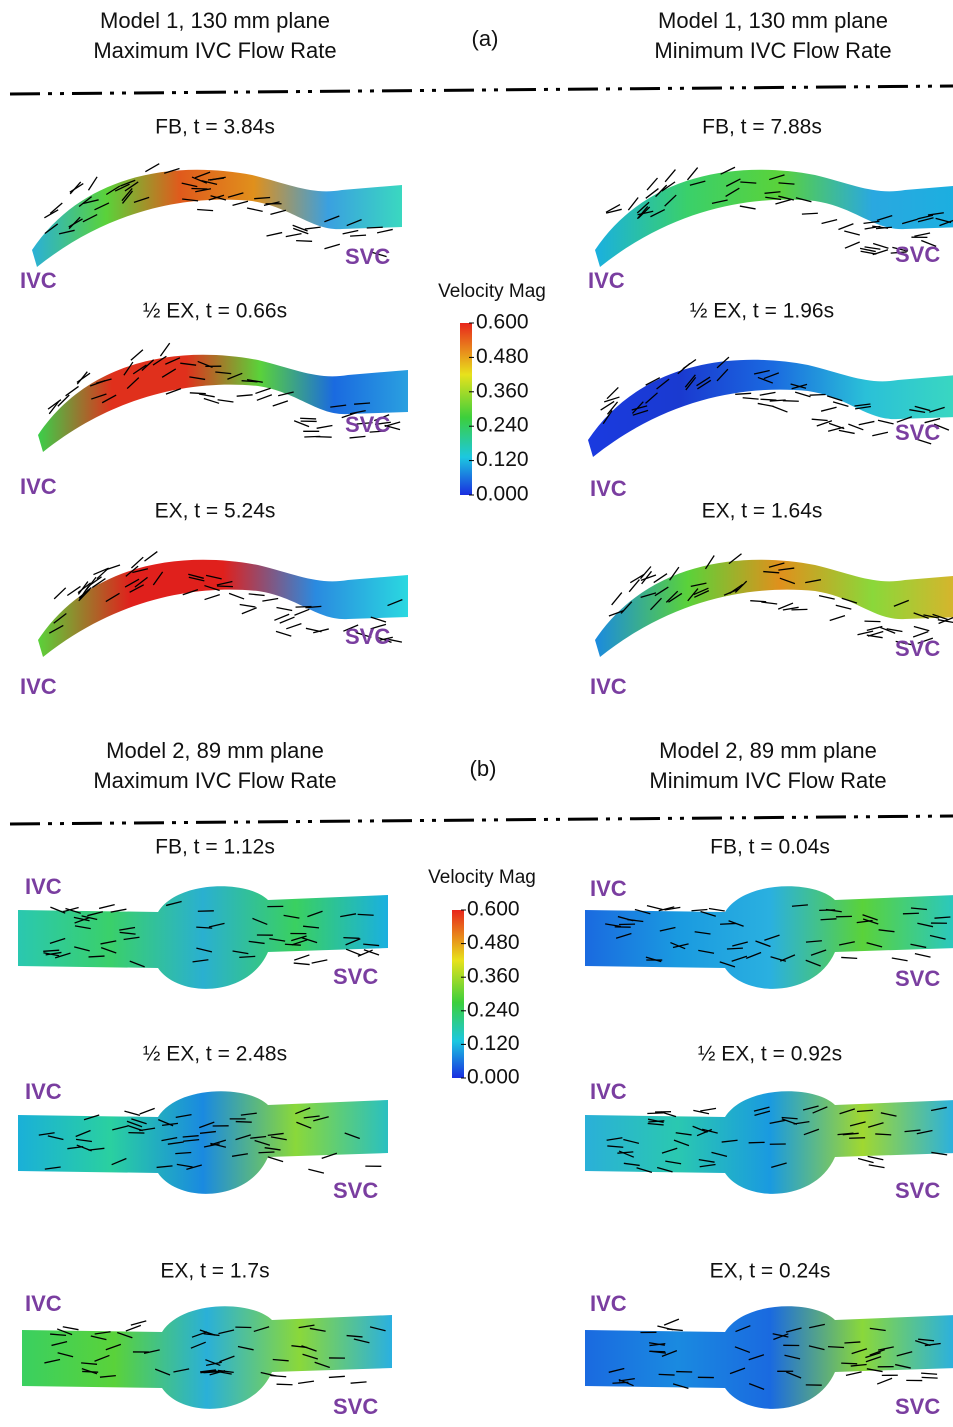  Describe the element at coordinates (768, 750) in the screenshot. I see `column-header: Model 2, 89 mm plane` at that location.